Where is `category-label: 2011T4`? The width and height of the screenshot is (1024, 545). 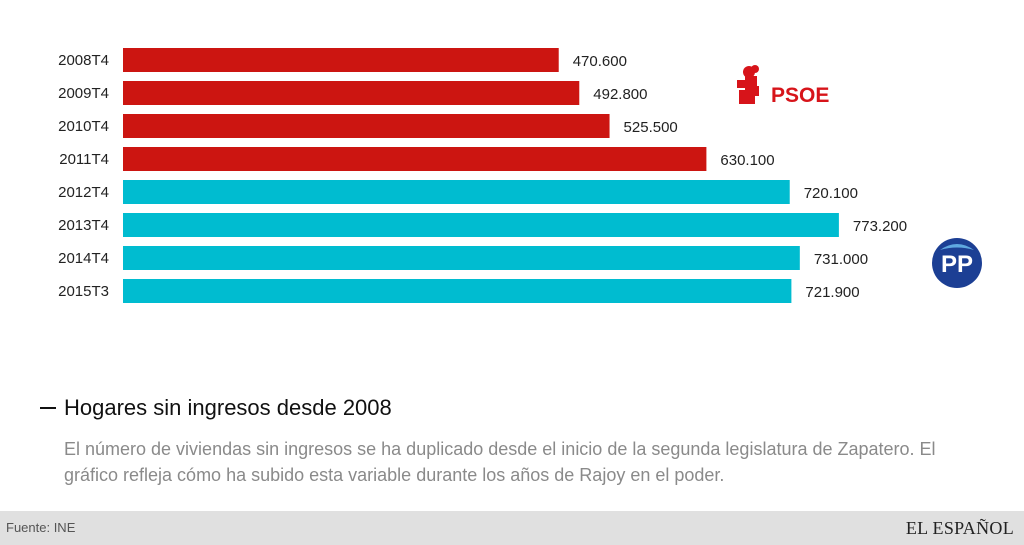
category-label: 2011T4 is located at coordinates (84, 159).